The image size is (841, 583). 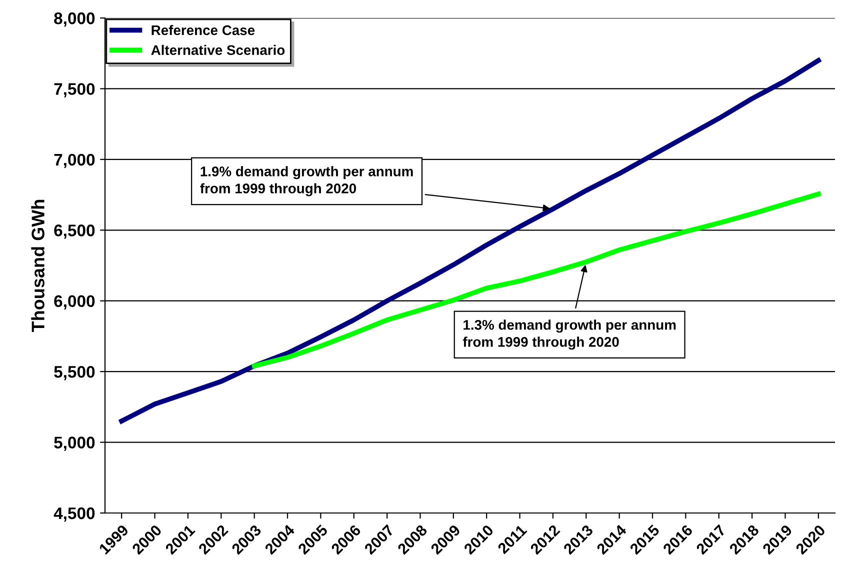 I want to click on y-tick-label: 5,500, so click(x=74, y=373).